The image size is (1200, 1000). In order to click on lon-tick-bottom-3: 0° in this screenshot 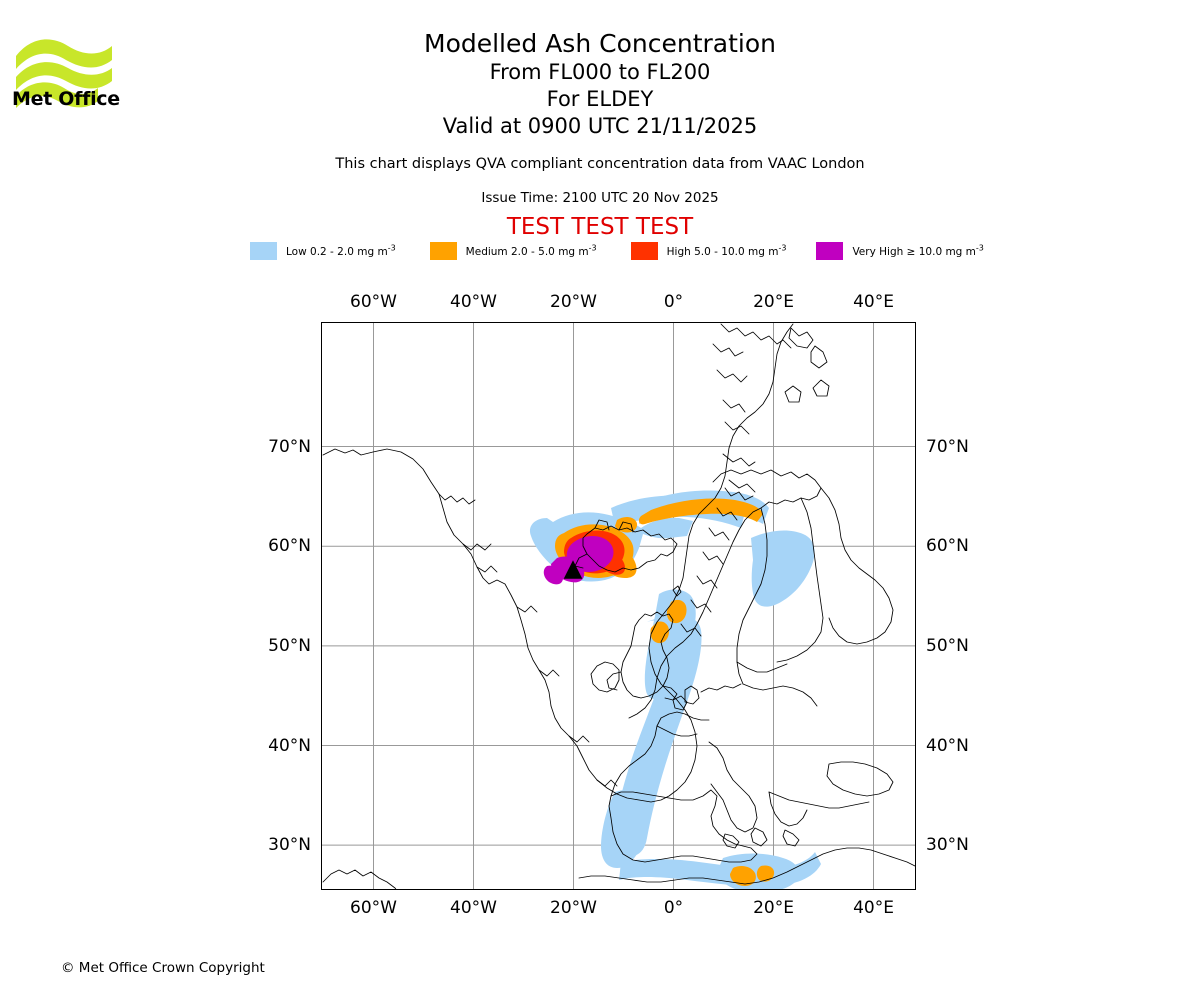, I will do `click(673, 908)`.